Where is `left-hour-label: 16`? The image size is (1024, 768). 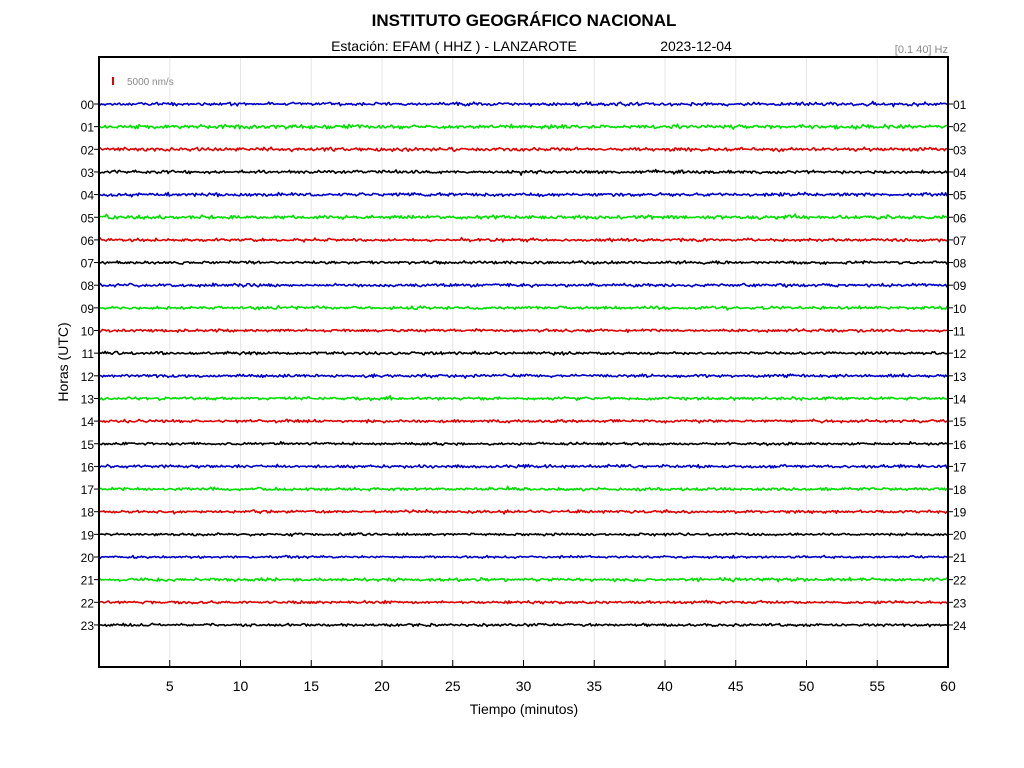
left-hour-label: 16 is located at coordinates (88, 467).